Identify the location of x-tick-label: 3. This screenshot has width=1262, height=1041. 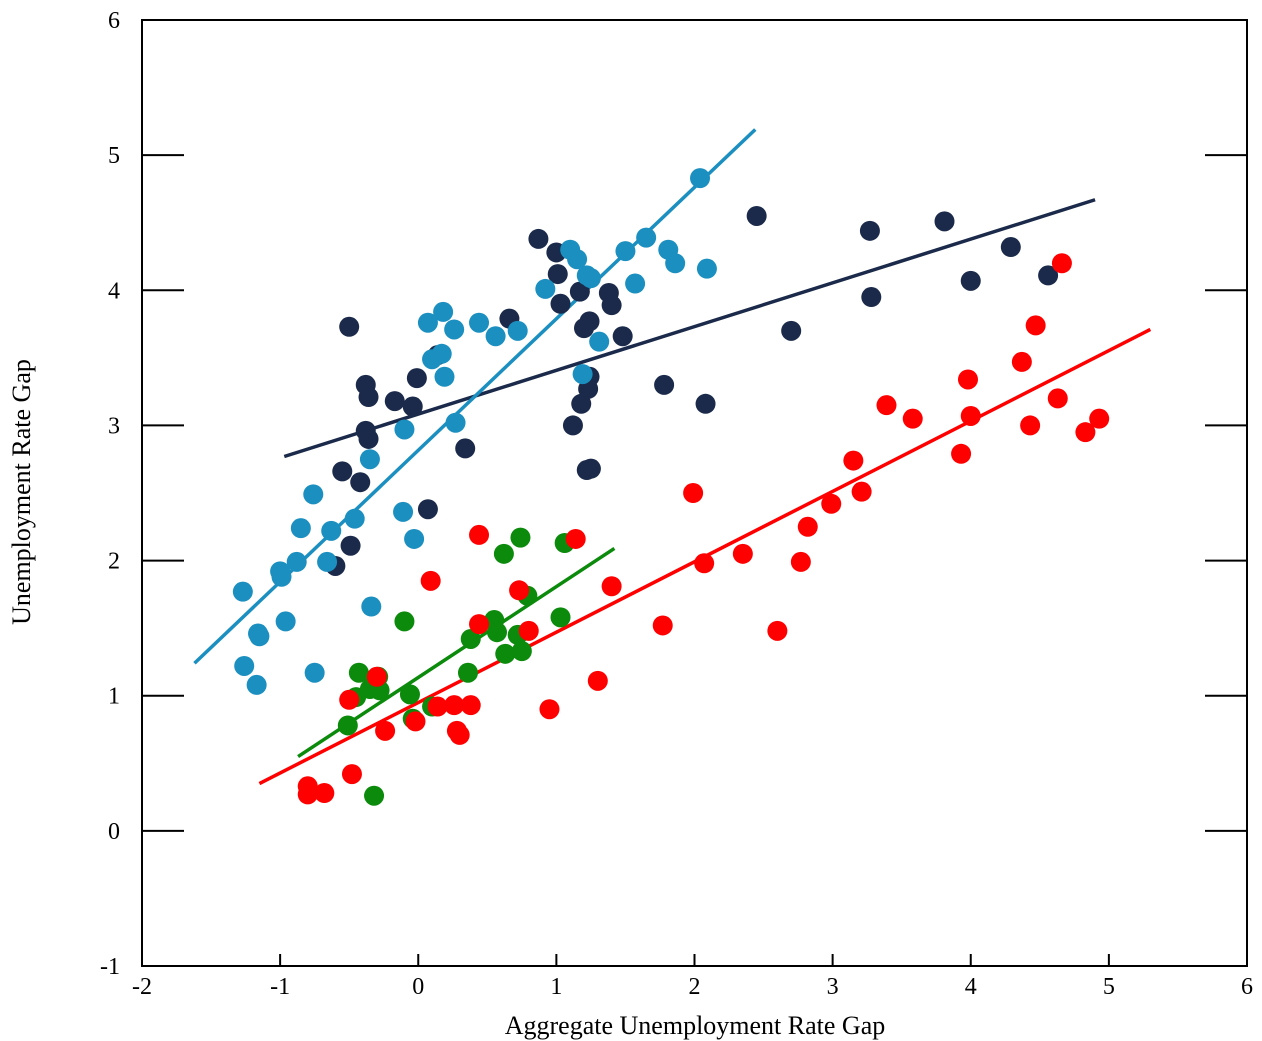
(833, 987).